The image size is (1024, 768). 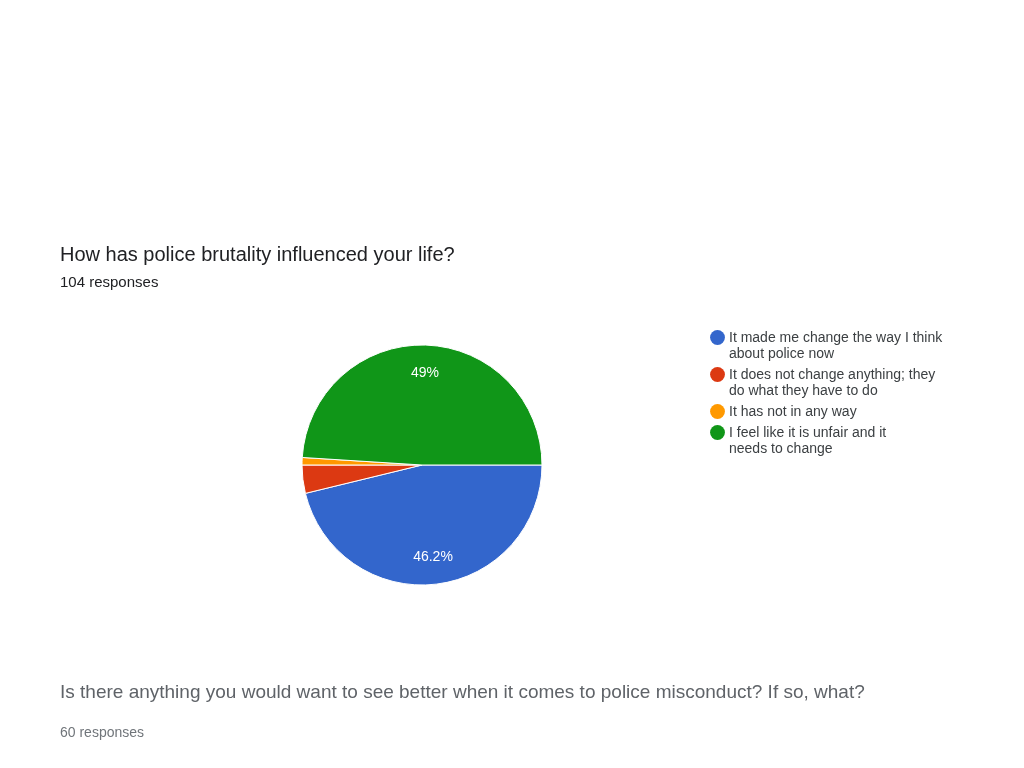 What do you see at coordinates (424, 371) in the screenshot?
I see `data-label: 49%` at bounding box center [424, 371].